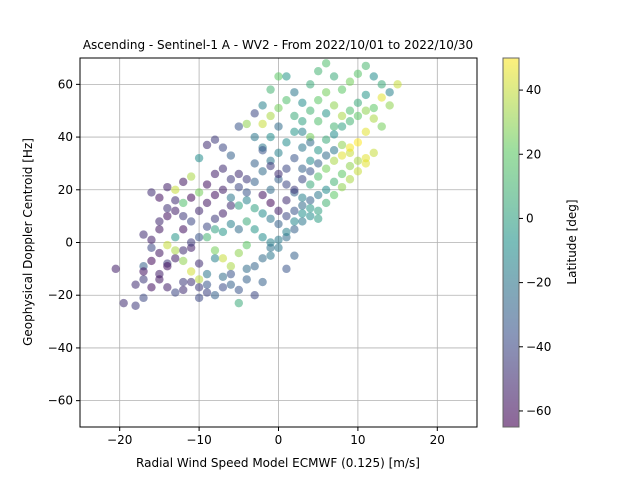 Image resolution: width=640 pixels, height=480 pixels. I want to click on y-tick-label: −20, so click(60, 295).